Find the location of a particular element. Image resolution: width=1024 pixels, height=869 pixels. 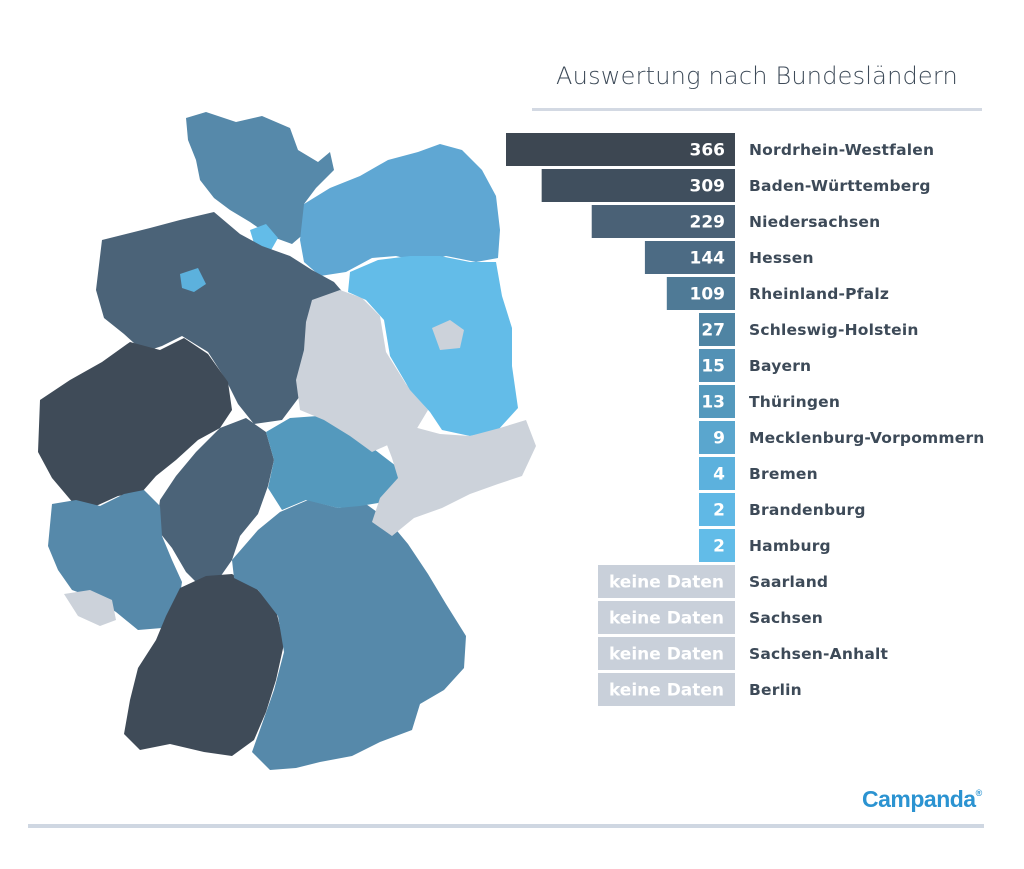

bar-value-label: 144 is located at coordinates (708, 259).